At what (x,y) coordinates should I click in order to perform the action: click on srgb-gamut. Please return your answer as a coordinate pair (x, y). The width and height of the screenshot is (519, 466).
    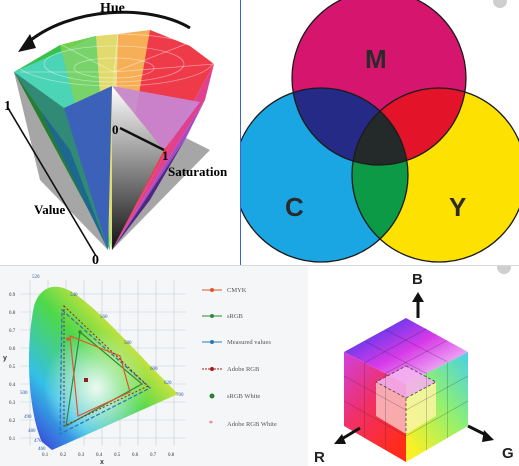
    Looking at the image, I should click on (104, 379).